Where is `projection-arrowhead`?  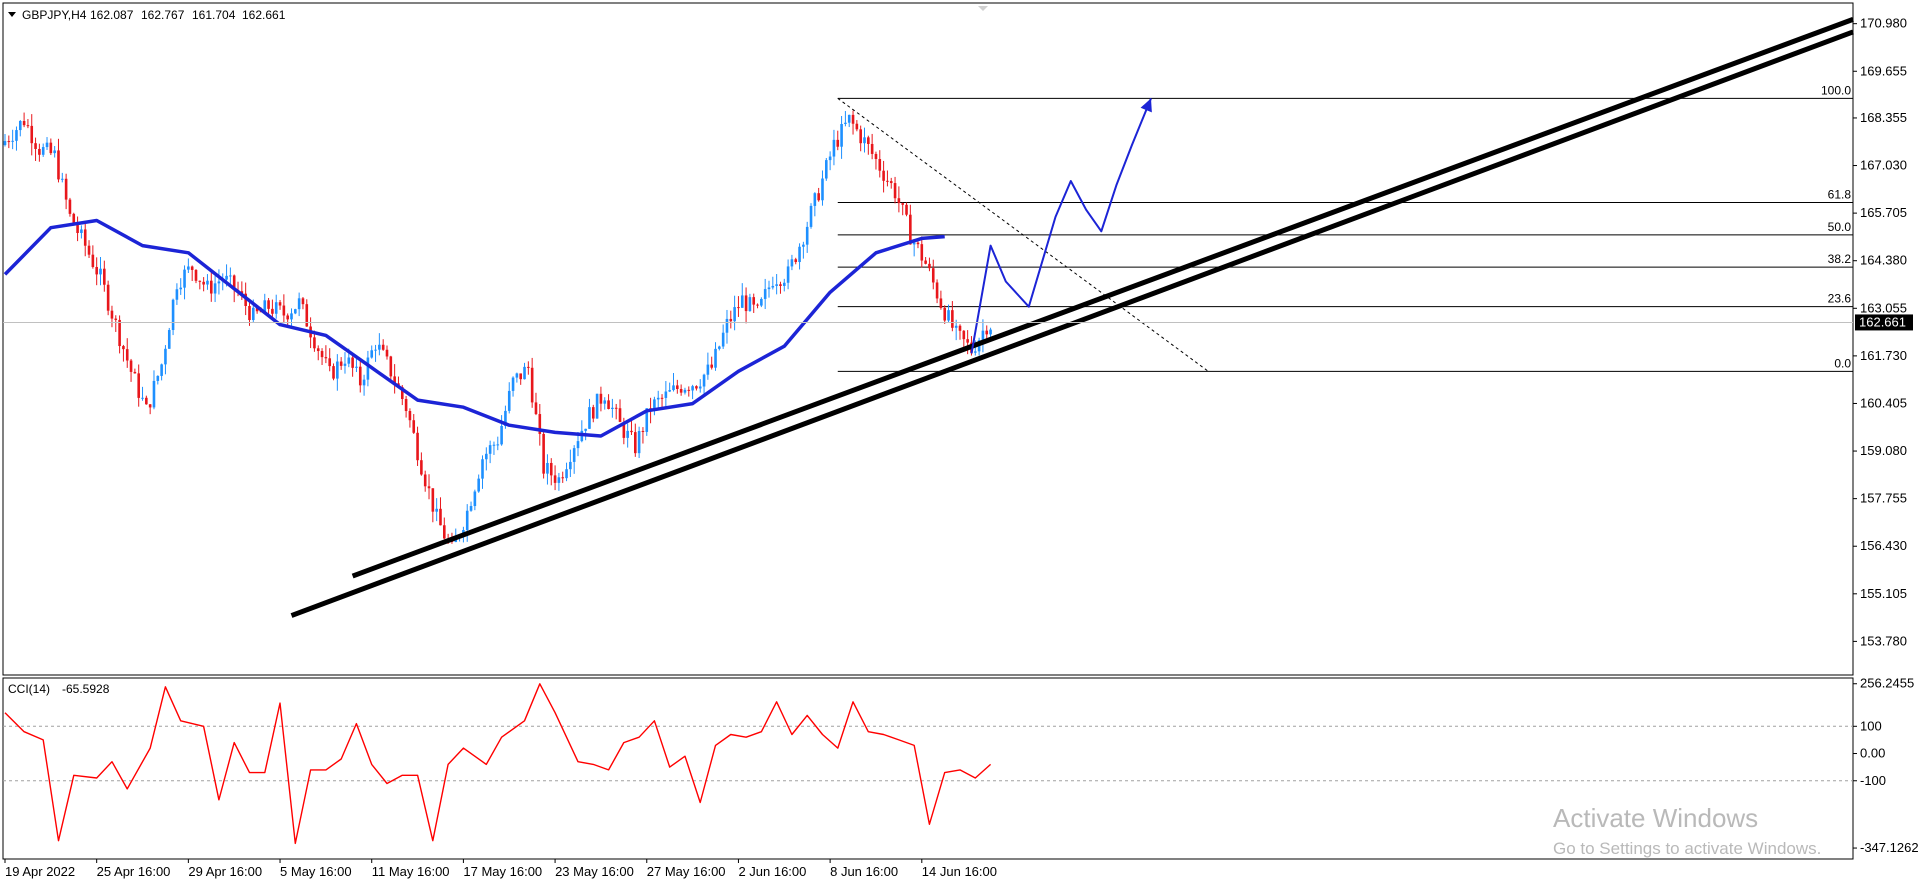
projection-arrowhead is located at coordinates (1146, 105).